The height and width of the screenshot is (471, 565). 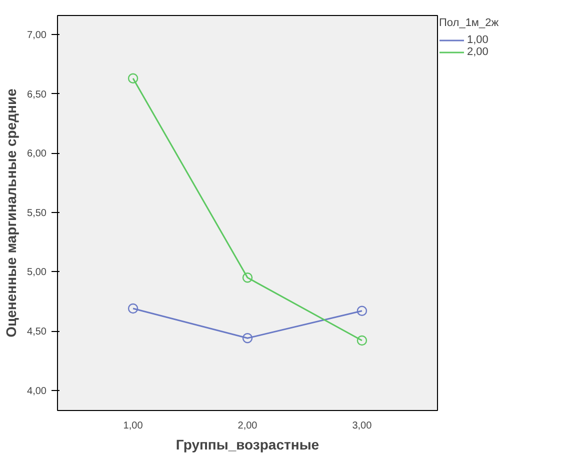 What do you see at coordinates (11, 213) in the screenshot?
I see `y-axis-title: Оцененные маргинальные средние` at bounding box center [11, 213].